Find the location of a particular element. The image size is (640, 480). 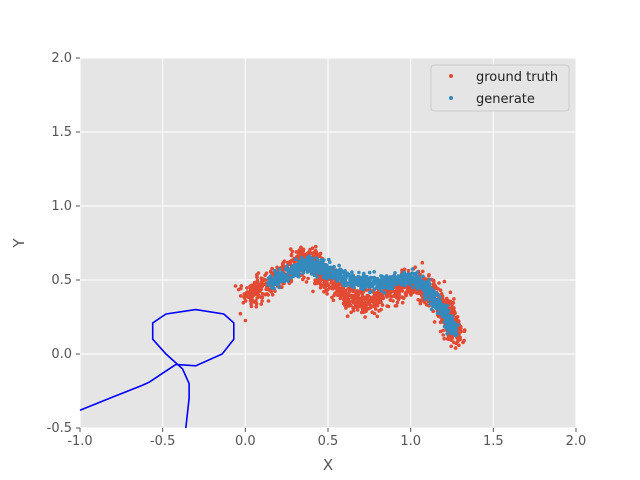

legend-marker-generate is located at coordinates (451, 98).